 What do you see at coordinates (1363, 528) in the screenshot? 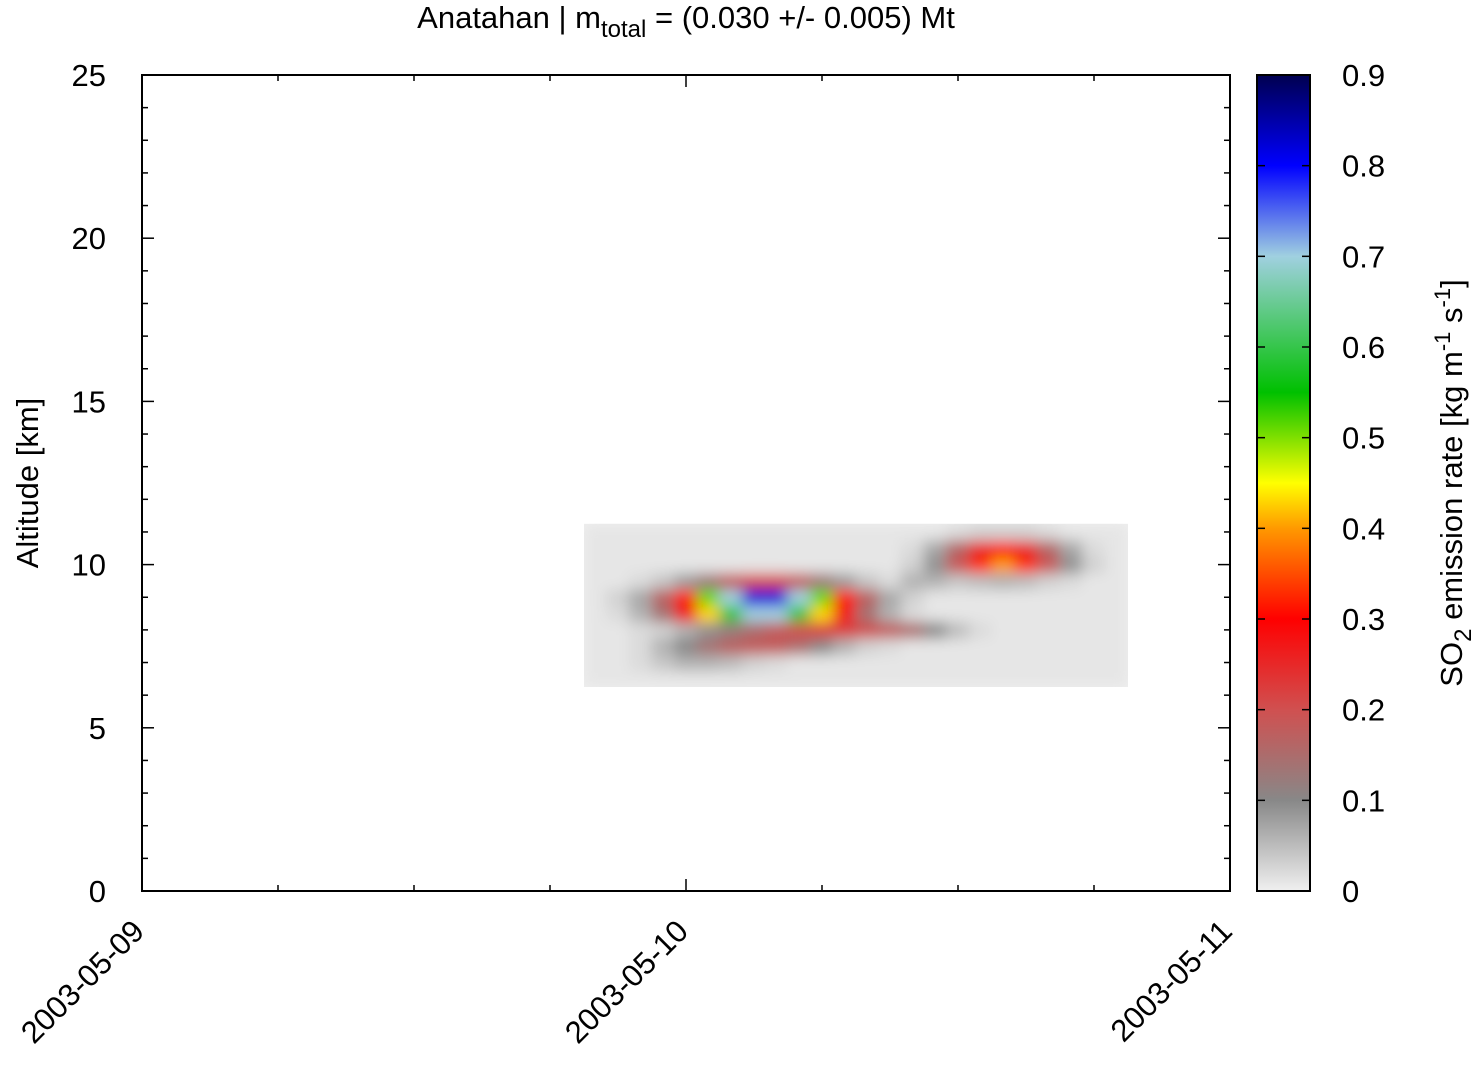
I see `colorbar-tick-label: 0.4` at bounding box center [1363, 528].